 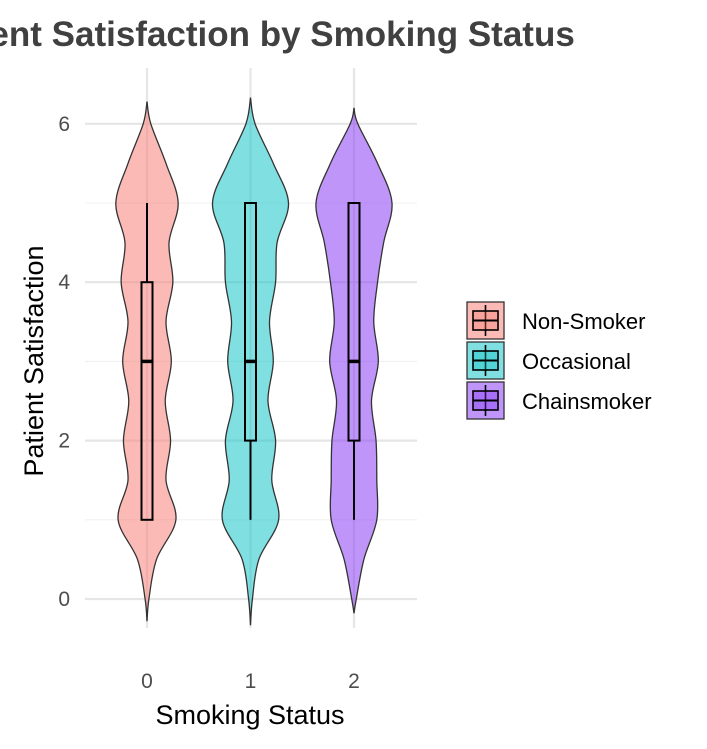 What do you see at coordinates (64, 124) in the screenshot?
I see `y-tick-label: 6` at bounding box center [64, 124].